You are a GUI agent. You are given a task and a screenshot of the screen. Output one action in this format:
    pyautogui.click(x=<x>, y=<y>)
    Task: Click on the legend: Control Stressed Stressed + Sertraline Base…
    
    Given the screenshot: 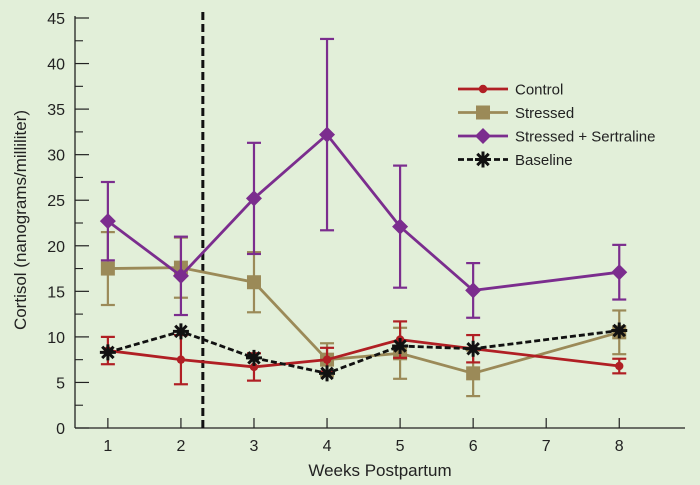 What is the action you would take?
    pyautogui.click(x=557, y=125)
    